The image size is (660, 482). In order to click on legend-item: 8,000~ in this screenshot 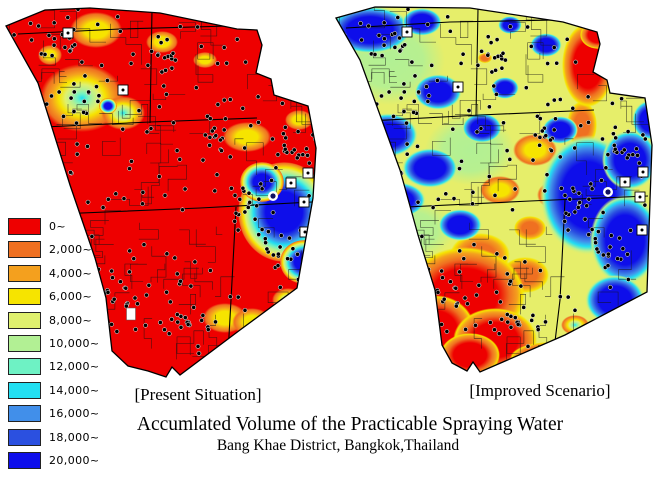, I will do `click(54, 320)`.